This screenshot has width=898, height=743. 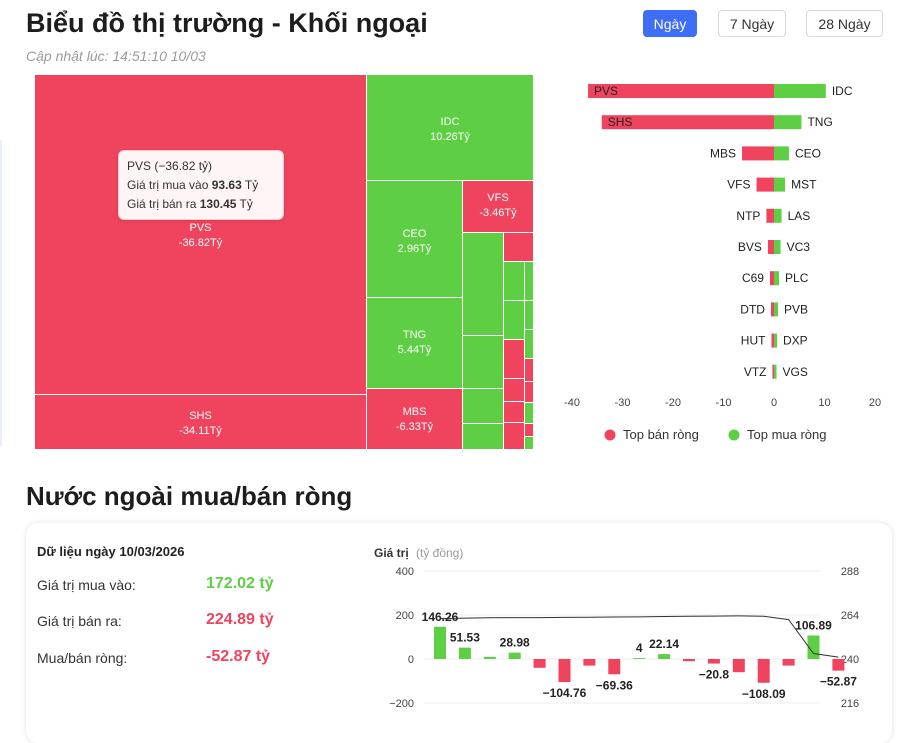 I want to click on buy-bar-las, so click(x=778, y=215).